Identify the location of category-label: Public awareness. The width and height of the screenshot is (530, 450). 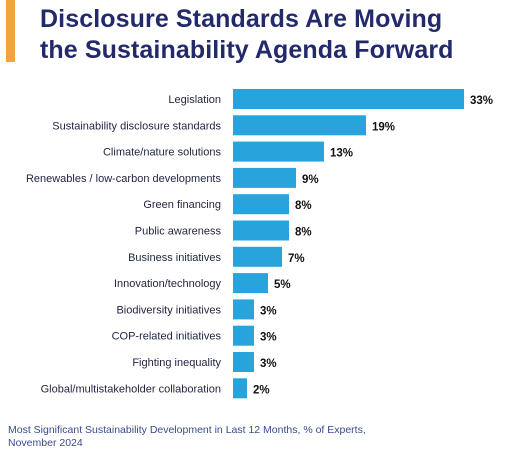
(178, 232).